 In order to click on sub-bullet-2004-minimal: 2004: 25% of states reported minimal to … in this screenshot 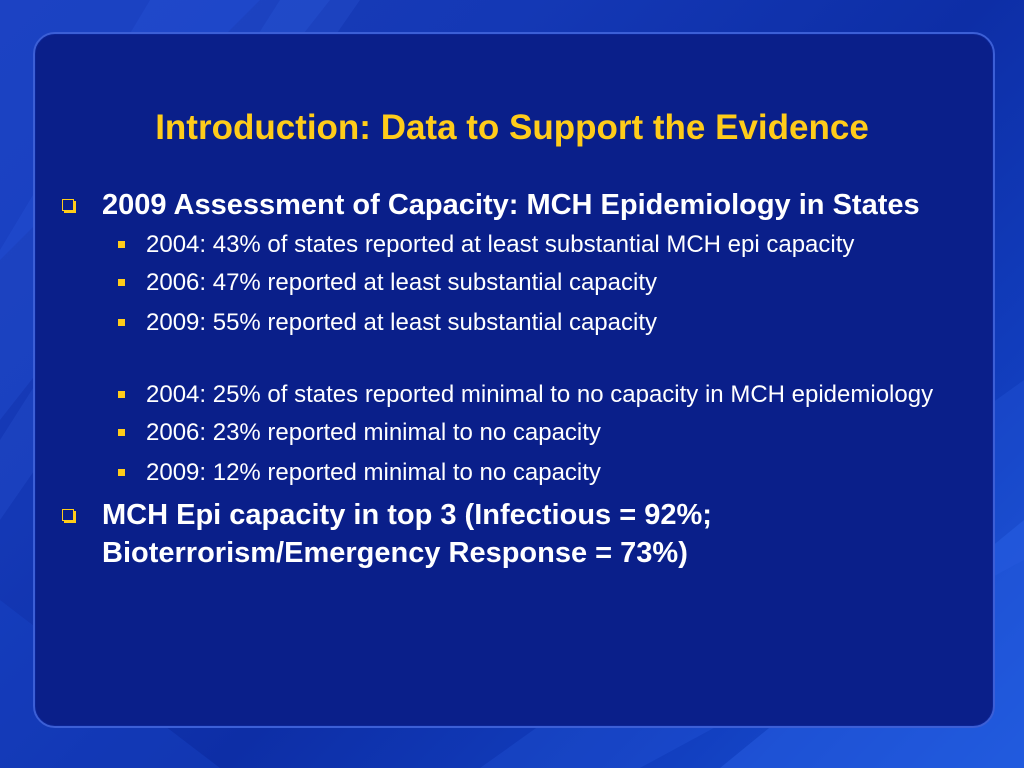, I will do `click(510, 395)`.